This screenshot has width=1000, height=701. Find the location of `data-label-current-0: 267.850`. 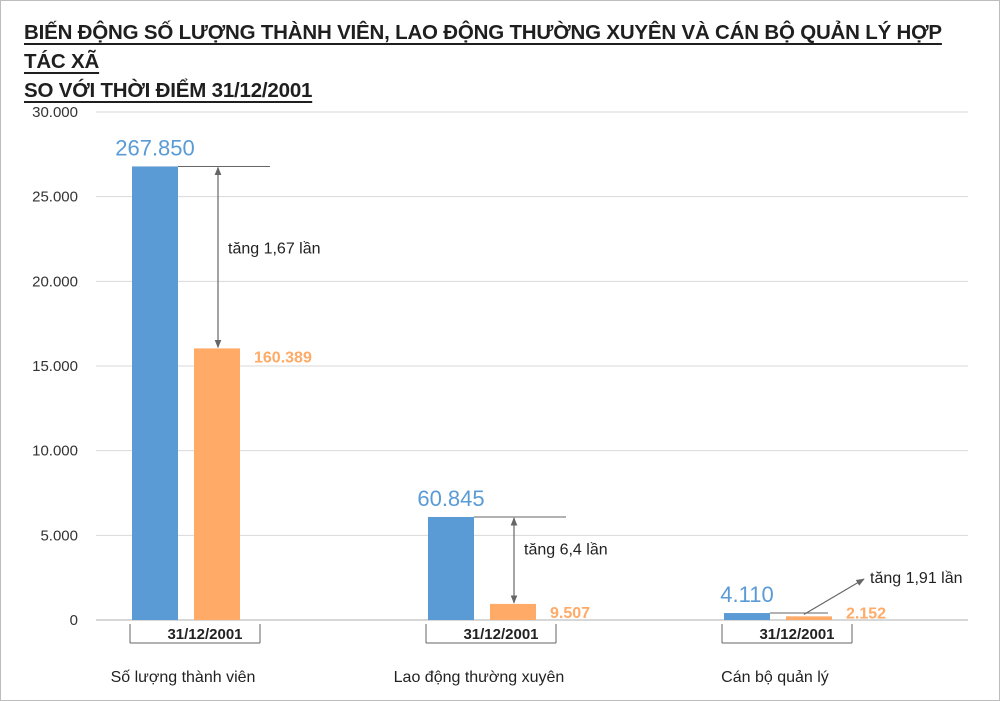

data-label-current-0: 267.850 is located at coordinates (155, 147).